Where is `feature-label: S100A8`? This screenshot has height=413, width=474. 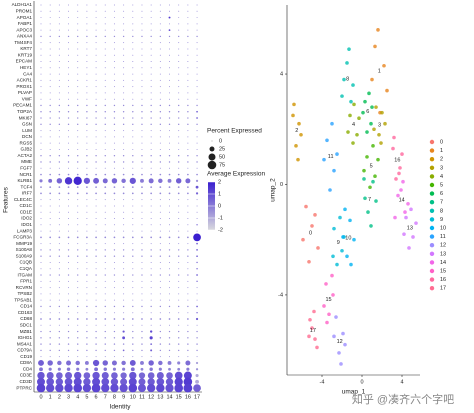 feature-label: S100A8 is located at coordinates (24, 249).